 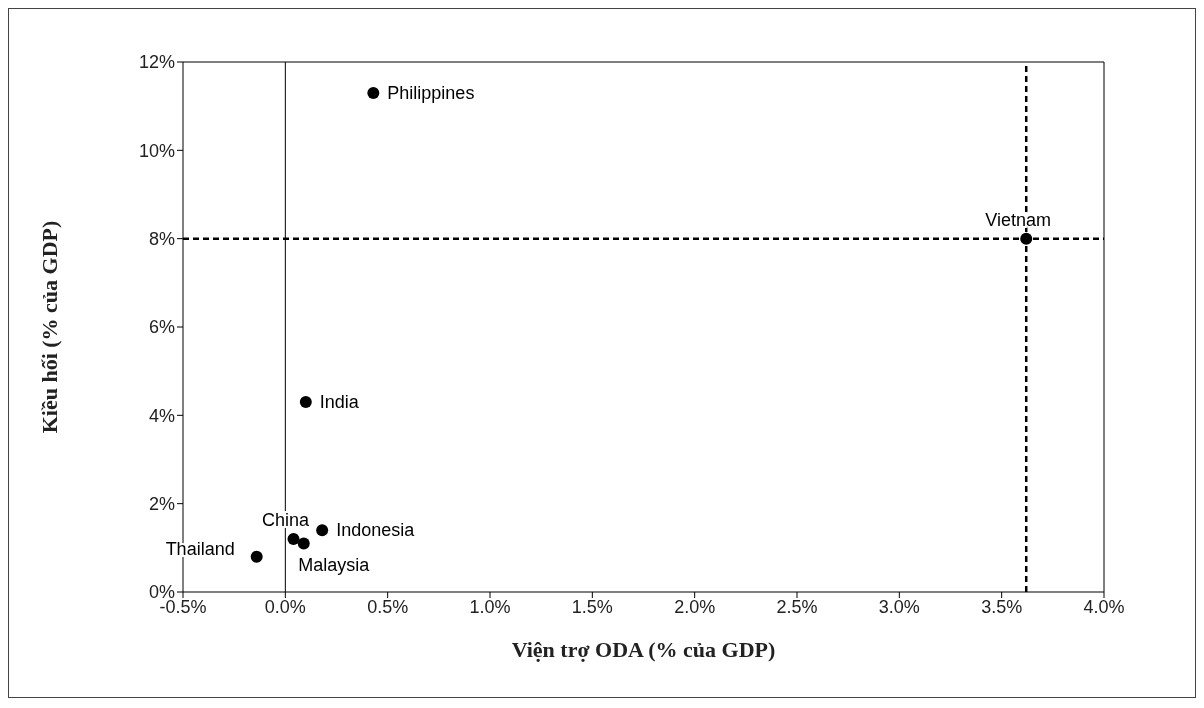 I want to click on x-tick-label: 3.0%, so click(x=899, y=606).